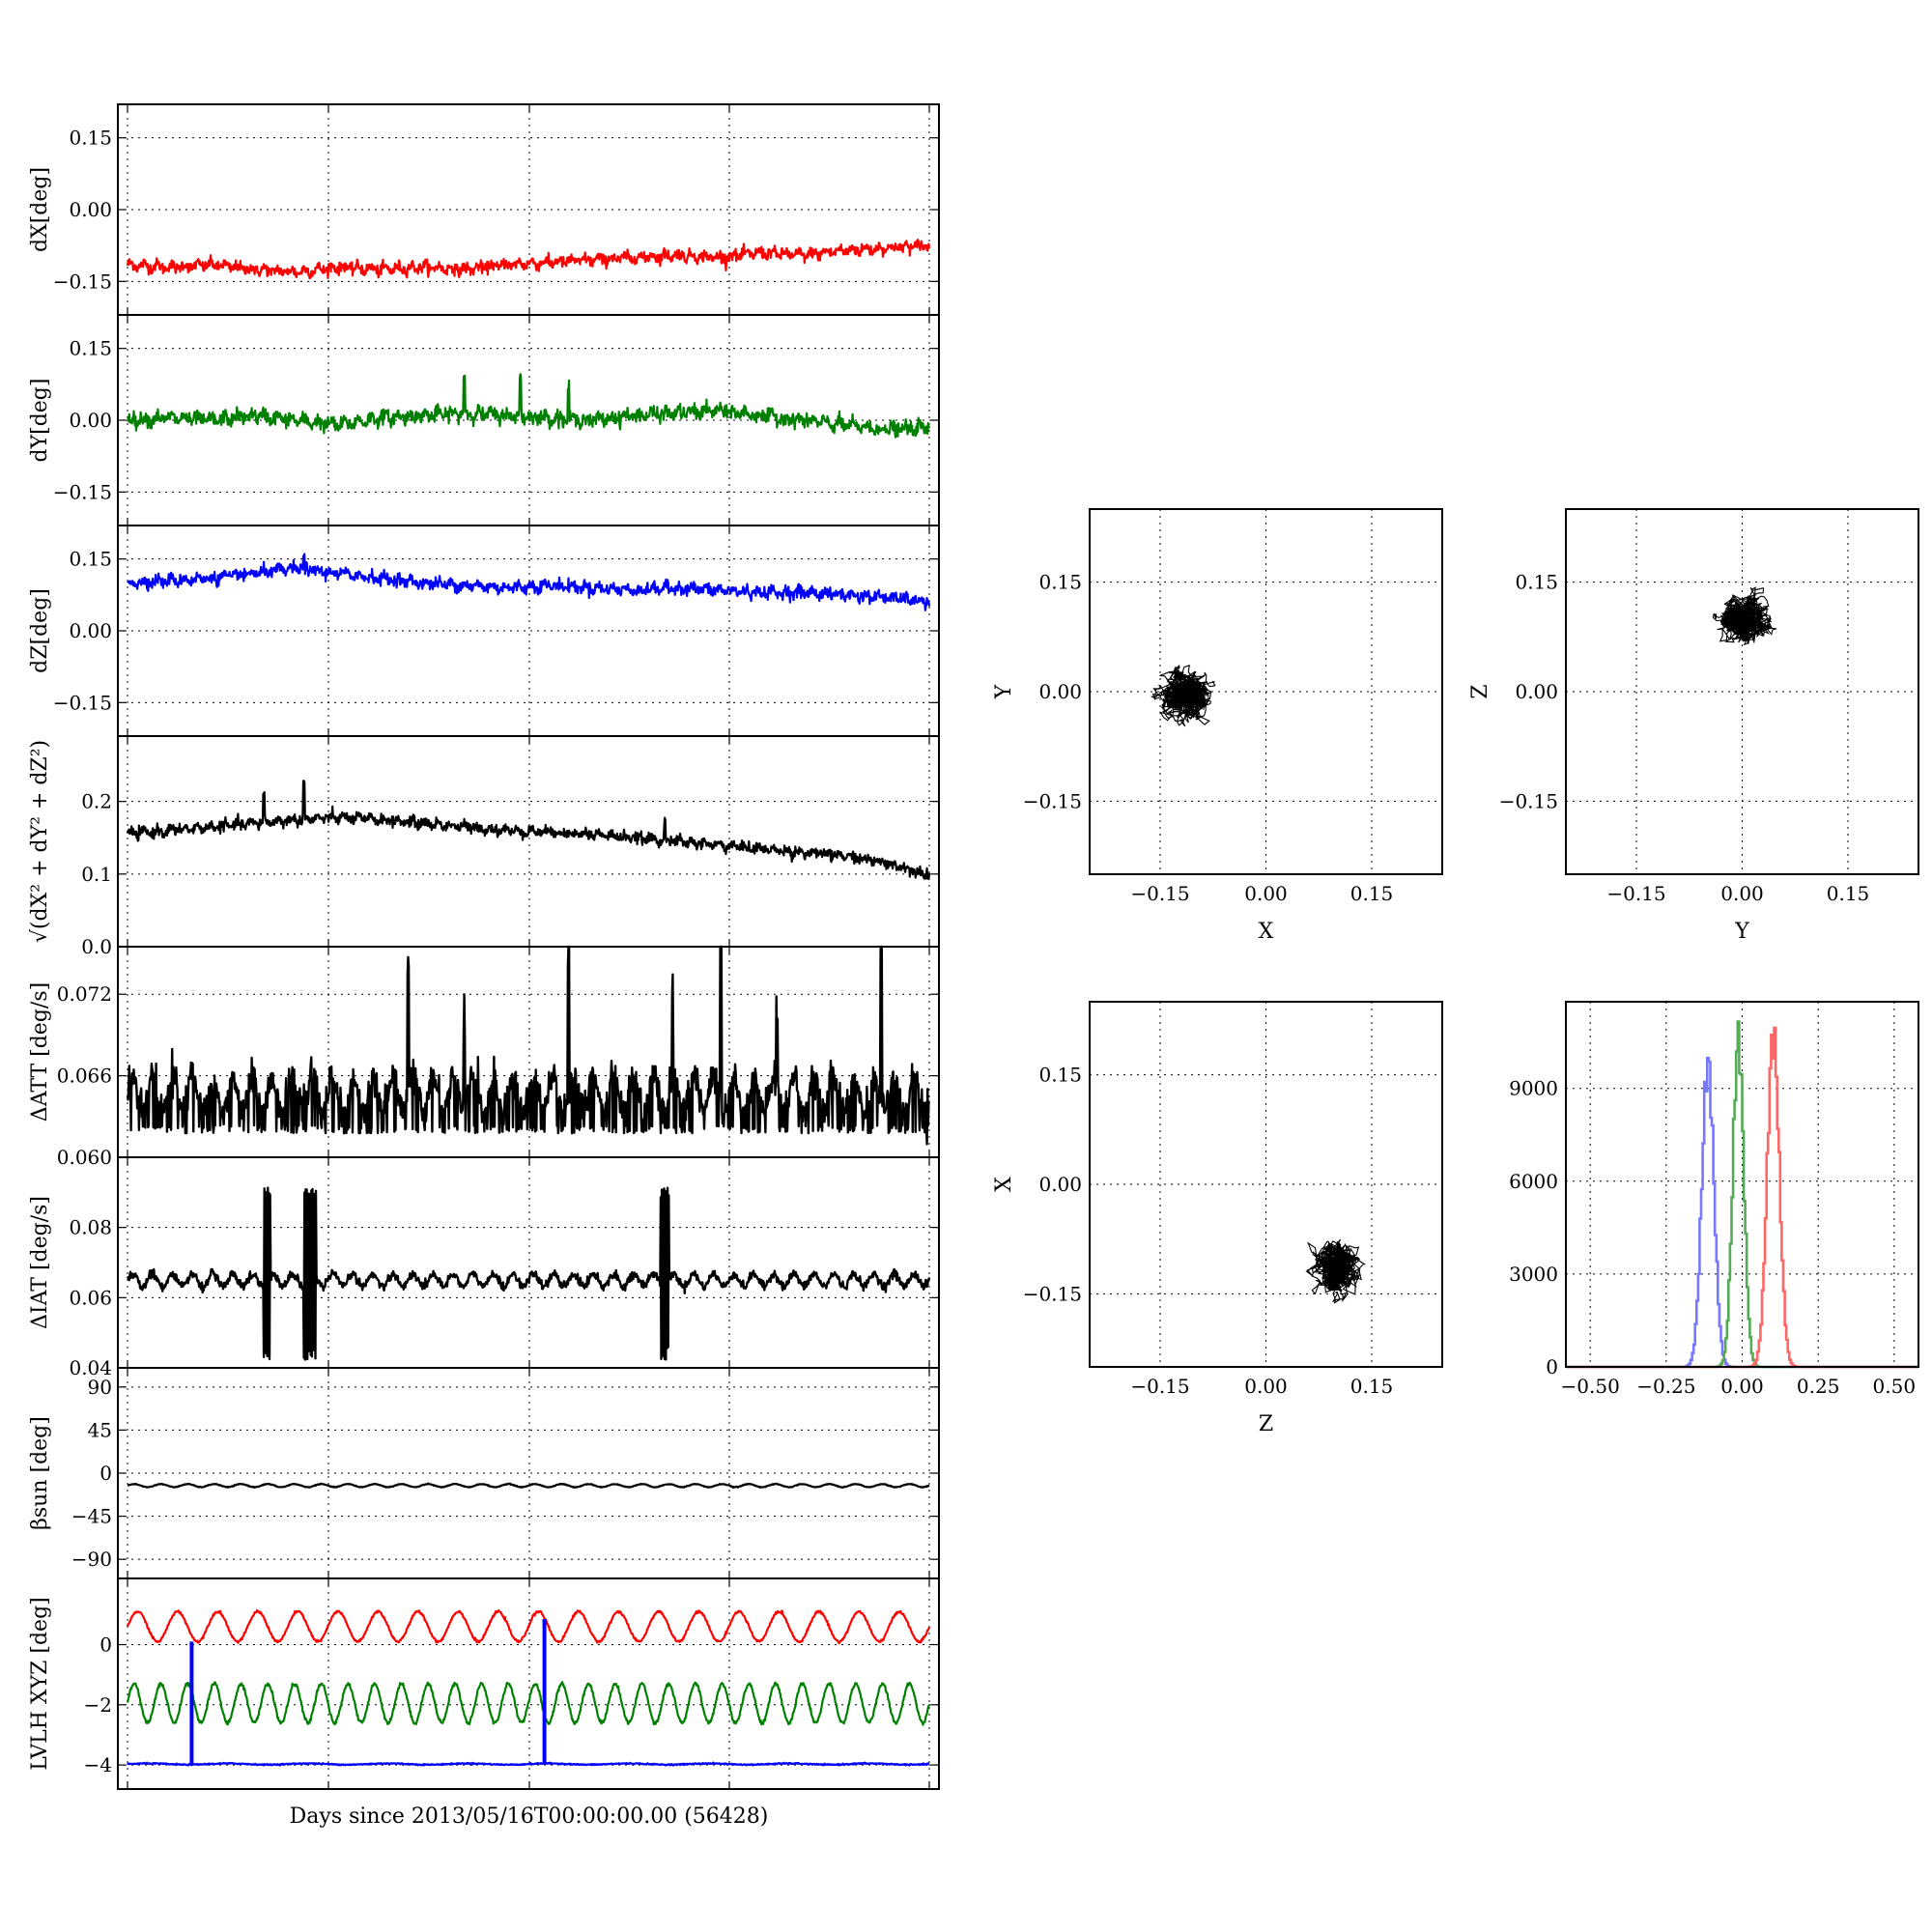 The height and width of the screenshot is (1932, 1932). Describe the element at coordinates (1004, 691) in the screenshot. I see `ylabel: Y` at that location.